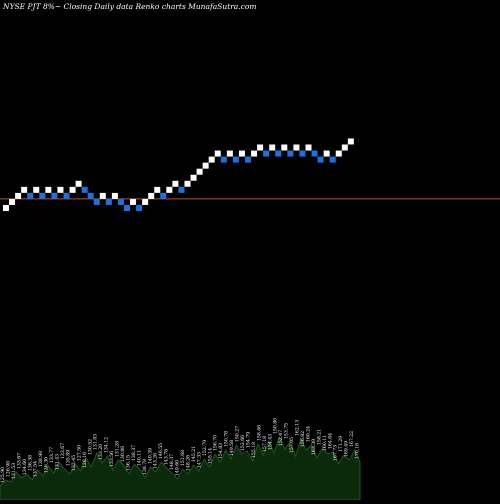 This screenshot has width=500, height=504. I want to click on price-label: 169.49, so click(347, 449).